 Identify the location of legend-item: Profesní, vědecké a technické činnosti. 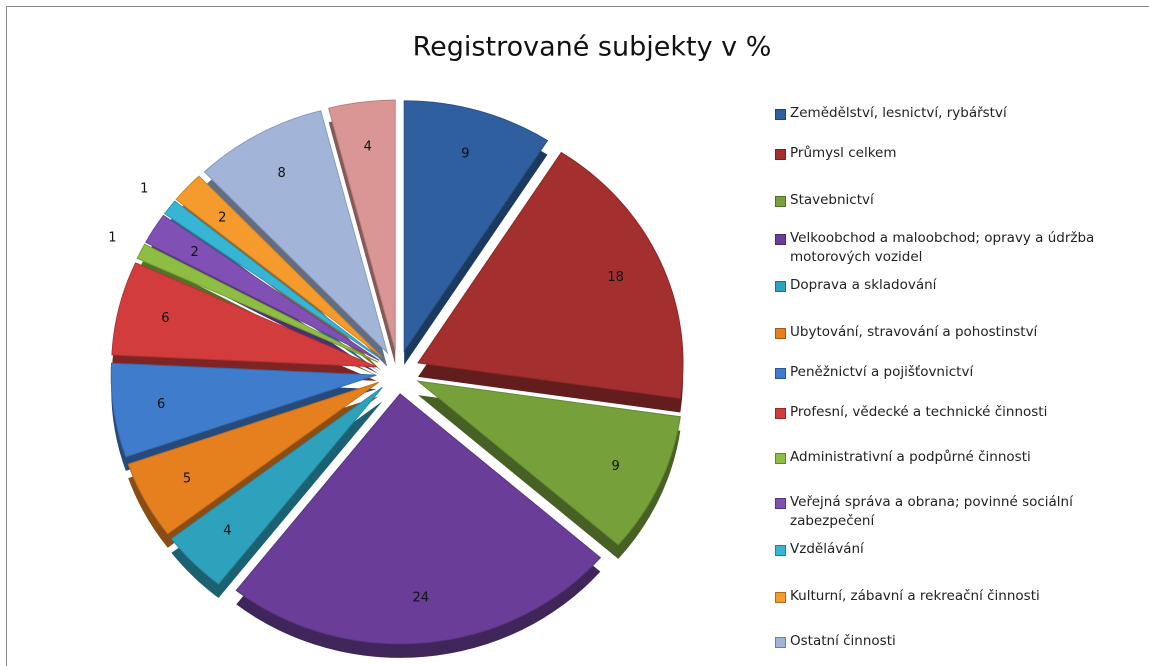
(960, 412).